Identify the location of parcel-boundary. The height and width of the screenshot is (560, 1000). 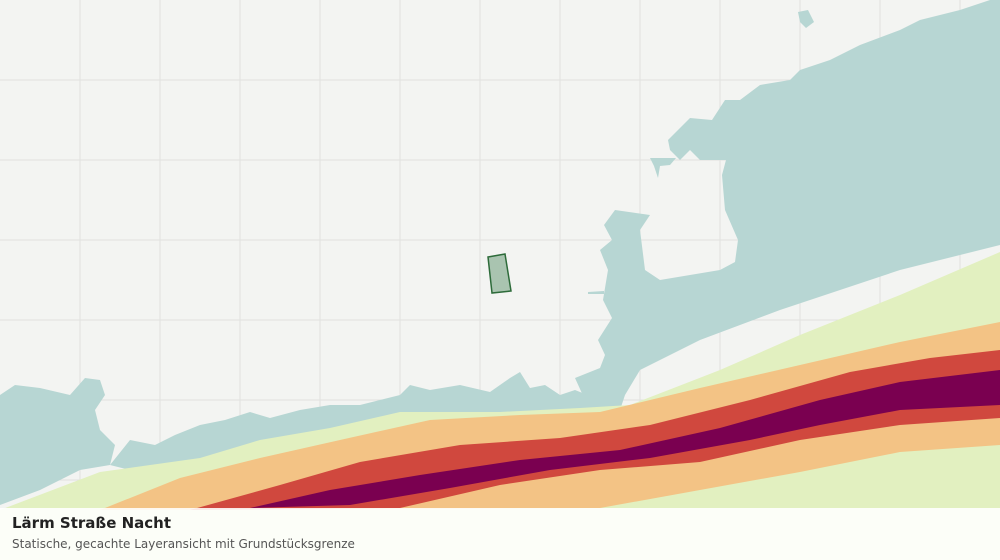
(499, 273).